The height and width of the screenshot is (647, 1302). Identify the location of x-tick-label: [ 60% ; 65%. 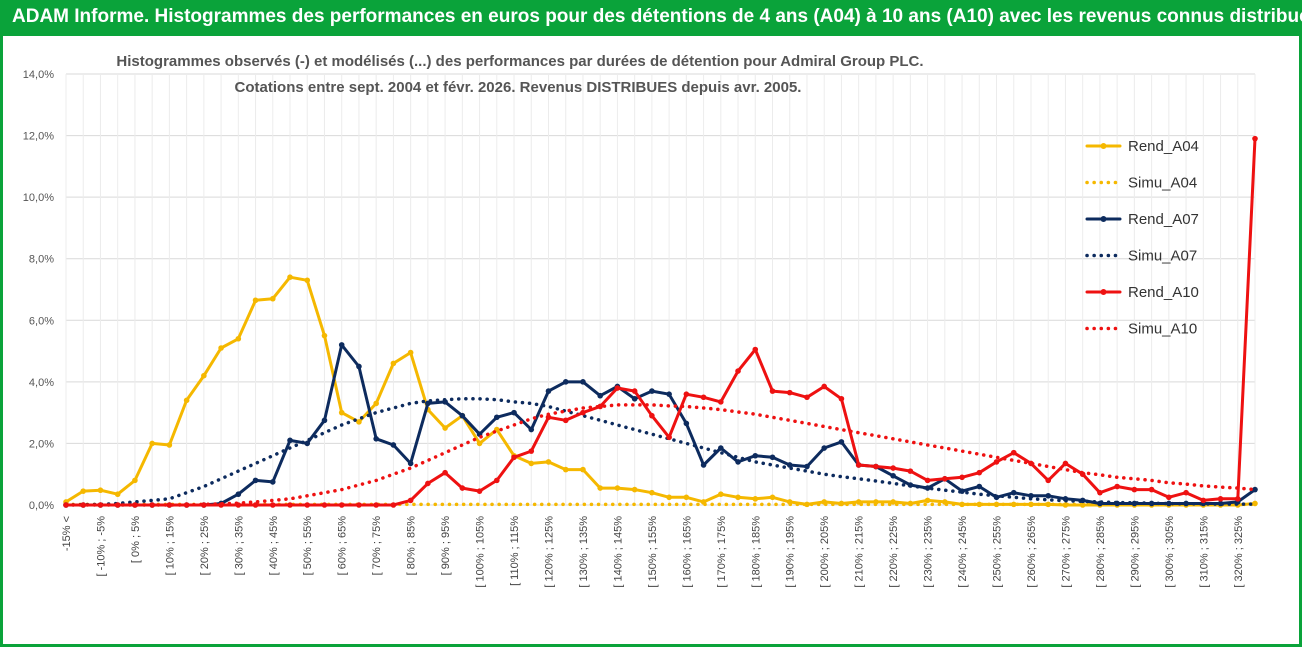
(343, 546).